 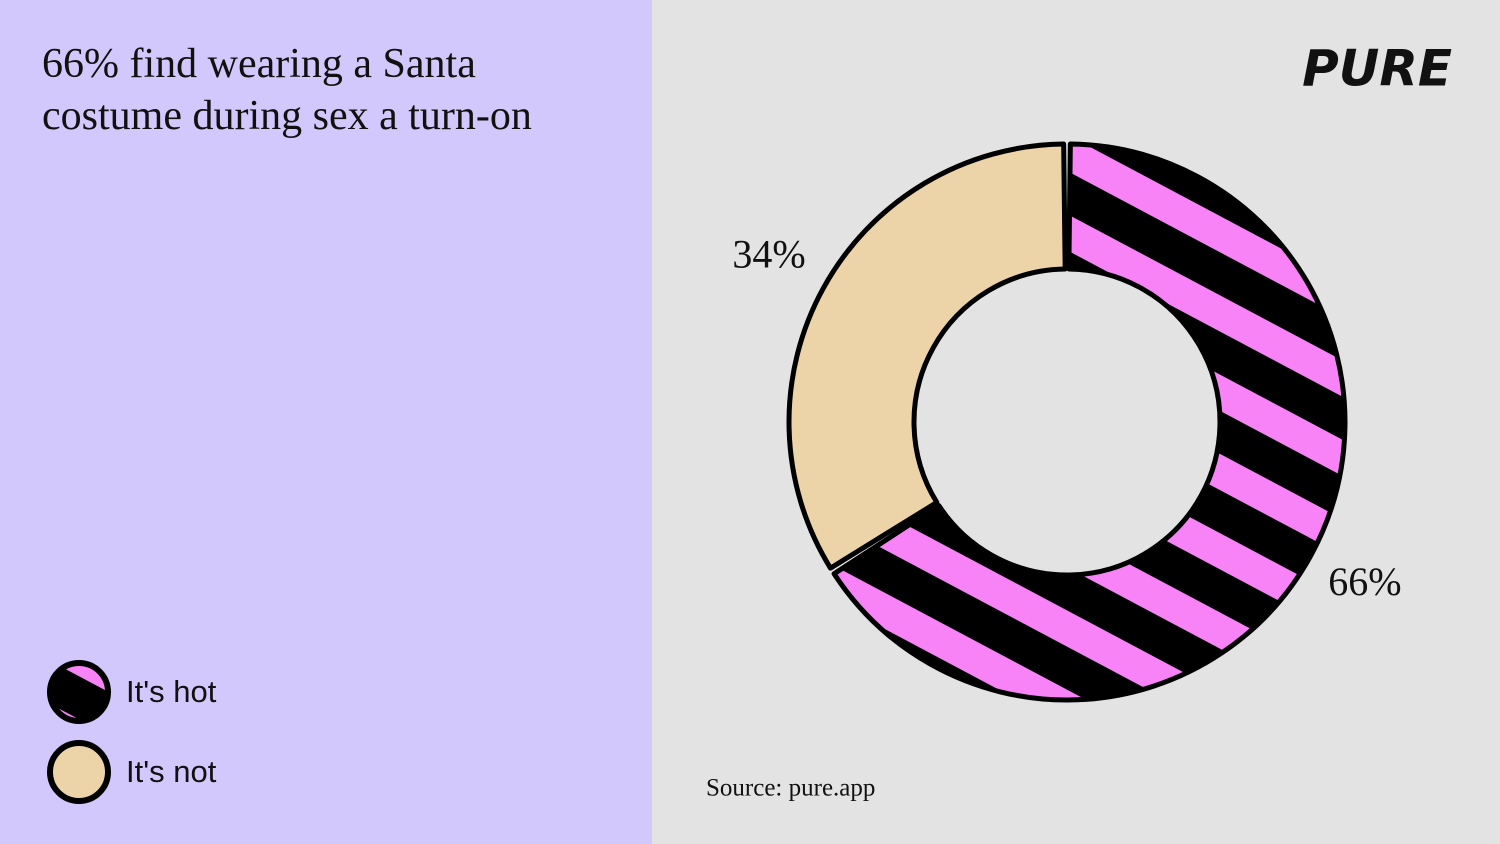 I want to click on value-label: 66%, so click(x=1364, y=581).